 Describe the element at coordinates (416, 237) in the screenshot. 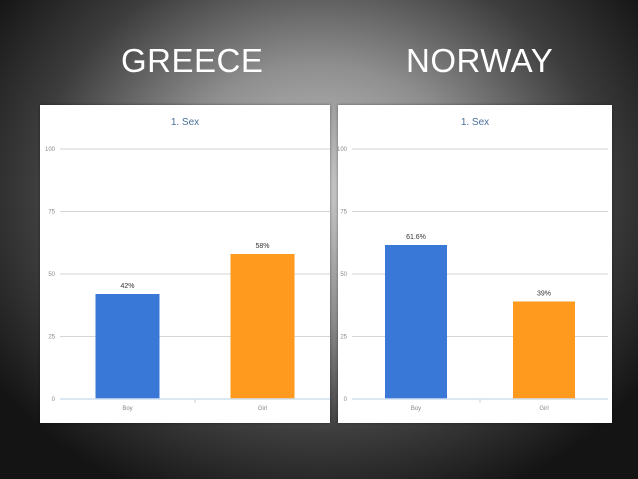

I see `data-label: 61.6%` at that location.